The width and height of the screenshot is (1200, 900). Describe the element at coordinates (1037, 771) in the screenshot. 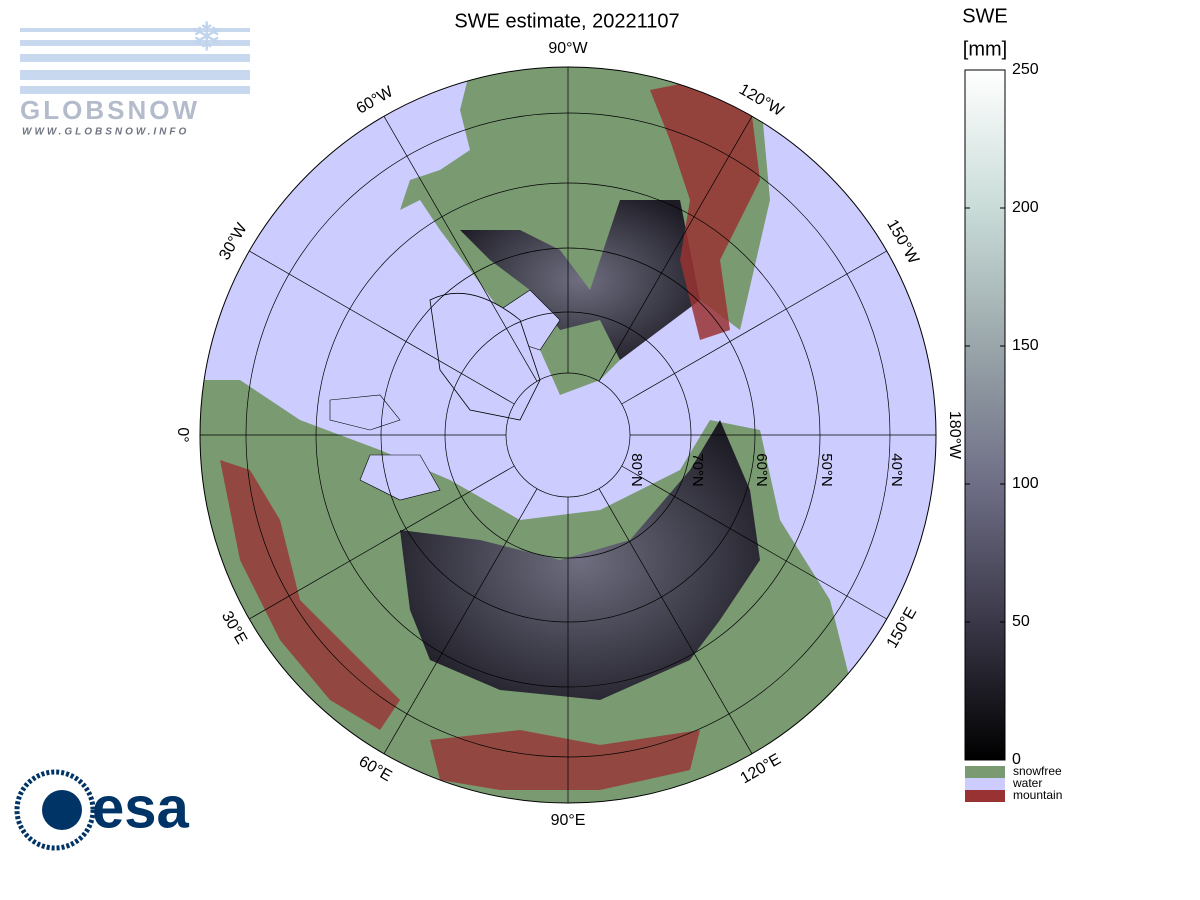

I see `legend-label: snowfree` at that location.